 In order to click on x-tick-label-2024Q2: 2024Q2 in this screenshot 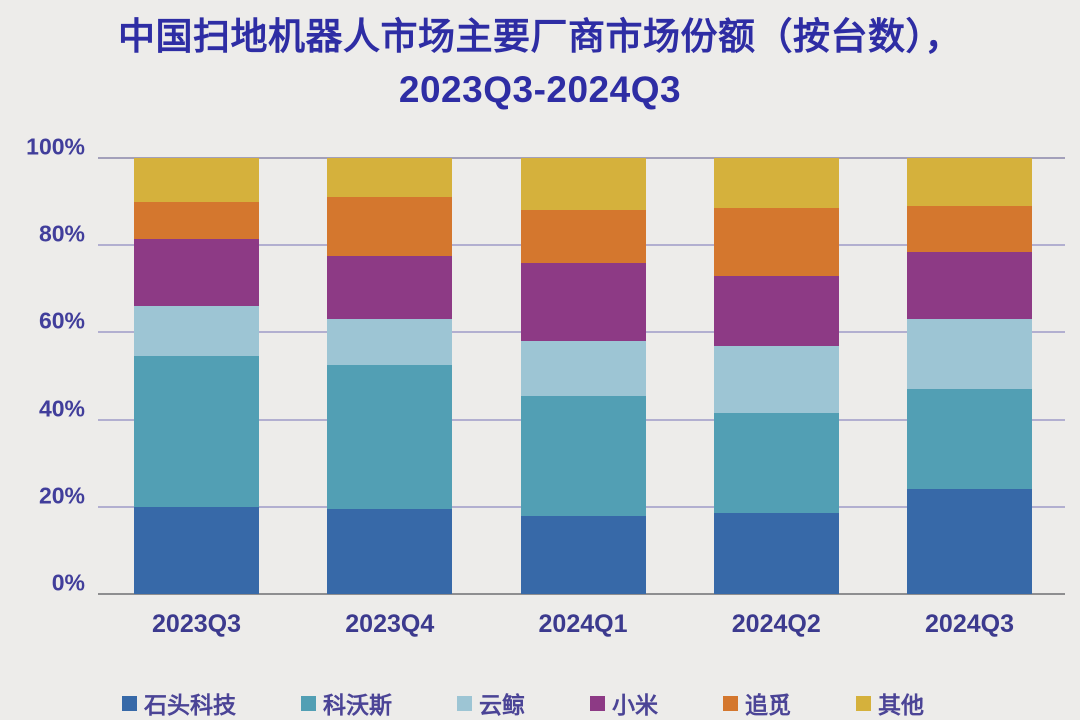, I will do `click(776, 624)`.